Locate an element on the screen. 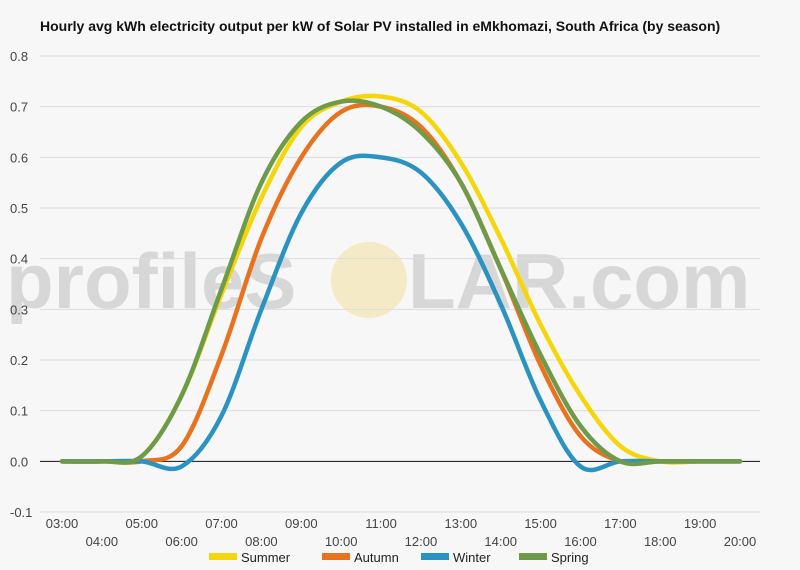  watermark-suffix: LAR.com is located at coordinates (579, 281).